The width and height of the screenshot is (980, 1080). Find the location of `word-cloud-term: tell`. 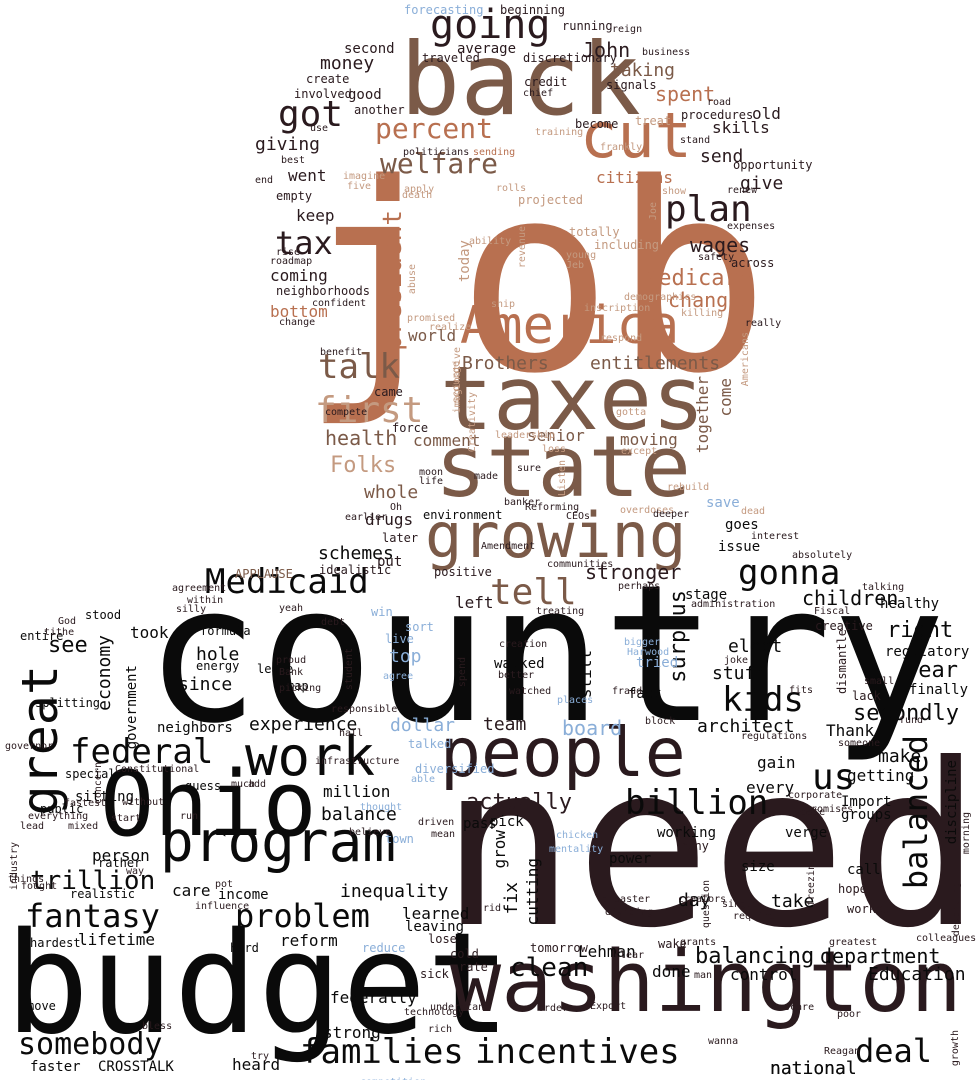

word-cloud-term: tell is located at coordinates (533, 592).